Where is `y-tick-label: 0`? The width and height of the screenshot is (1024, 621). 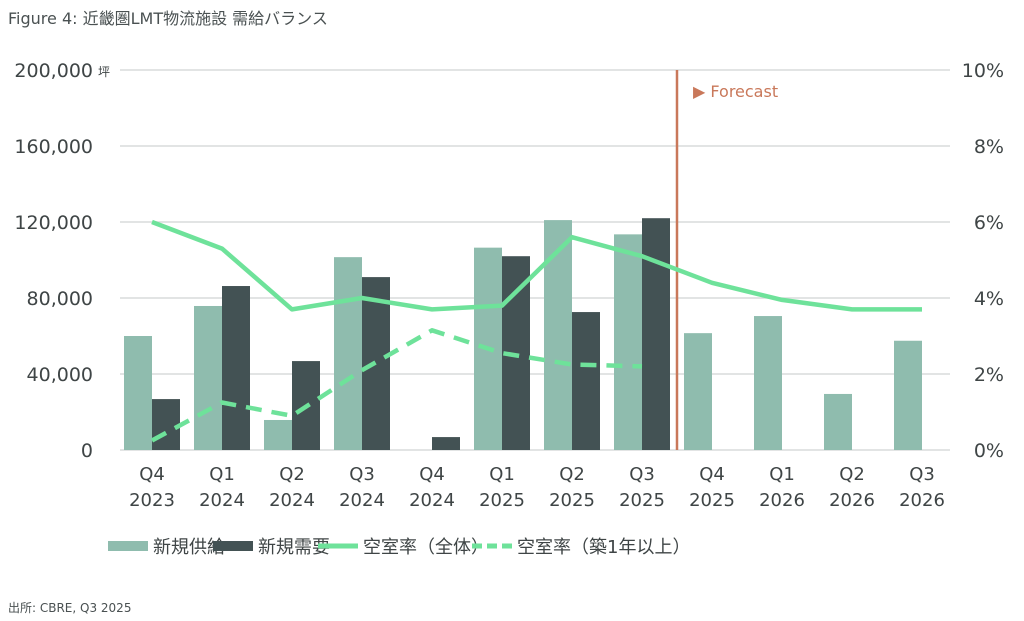
y-tick-label: 0 is located at coordinates (87, 451).